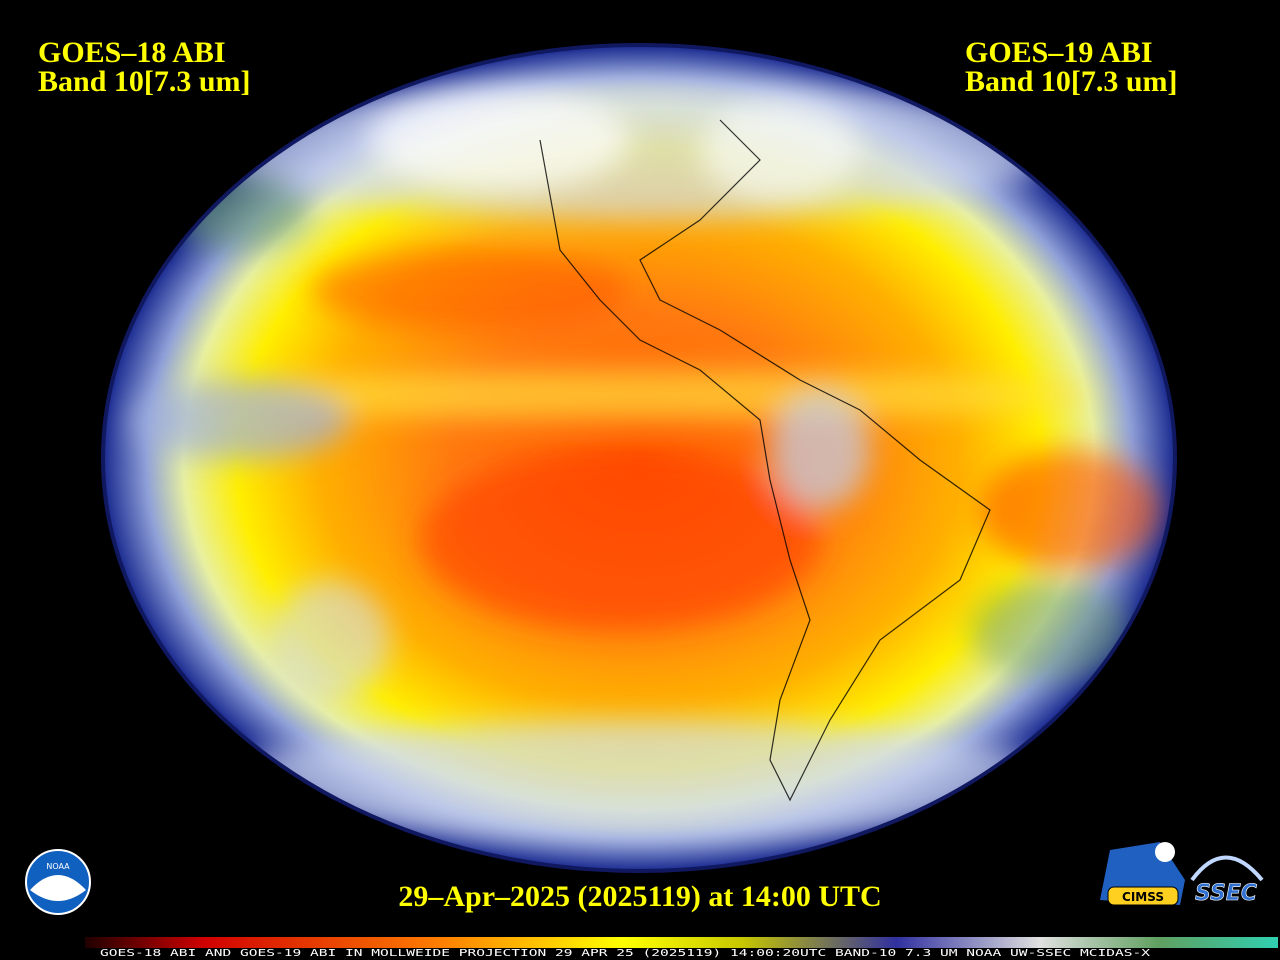 This screenshot has height=960, width=1280. I want to click on left-band: Band 10[7.3 um], so click(144, 81).